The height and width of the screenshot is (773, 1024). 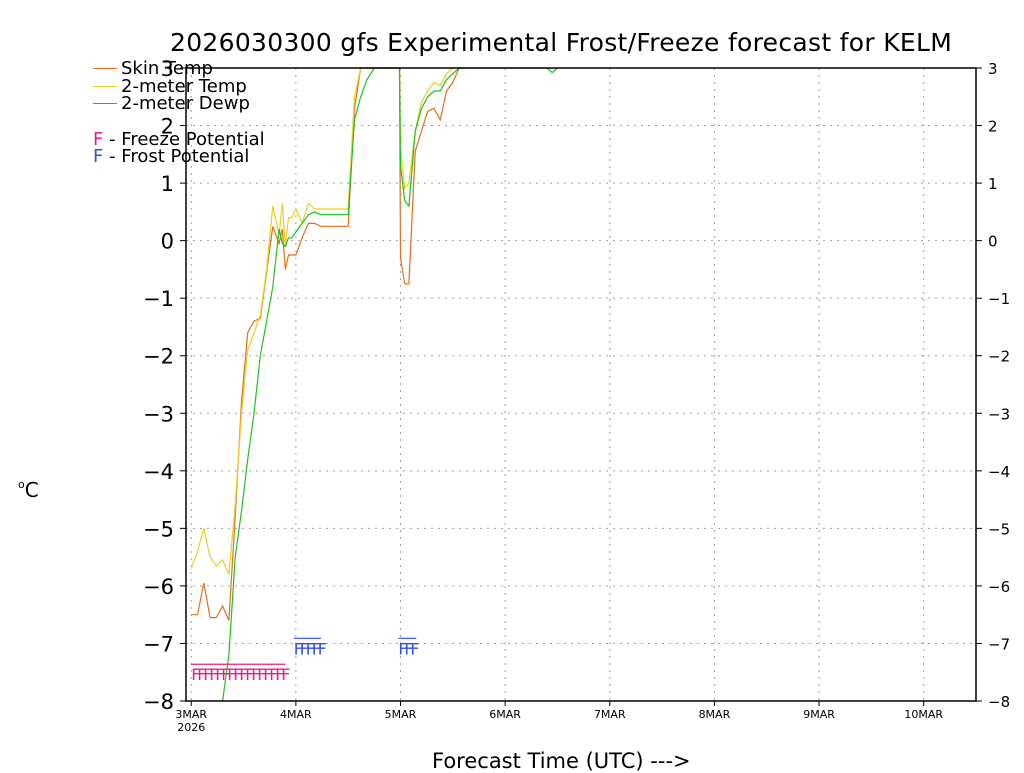 What do you see at coordinates (167, 242) in the screenshot?
I see `y-tick-label-left: 0` at bounding box center [167, 242].